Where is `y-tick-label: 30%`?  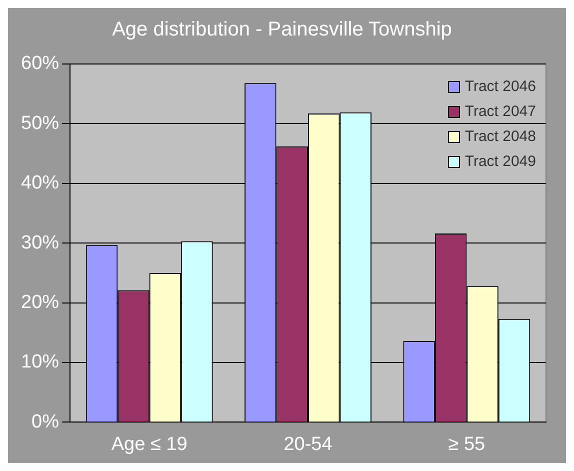 y-tick-label: 30% is located at coordinates (40, 243).